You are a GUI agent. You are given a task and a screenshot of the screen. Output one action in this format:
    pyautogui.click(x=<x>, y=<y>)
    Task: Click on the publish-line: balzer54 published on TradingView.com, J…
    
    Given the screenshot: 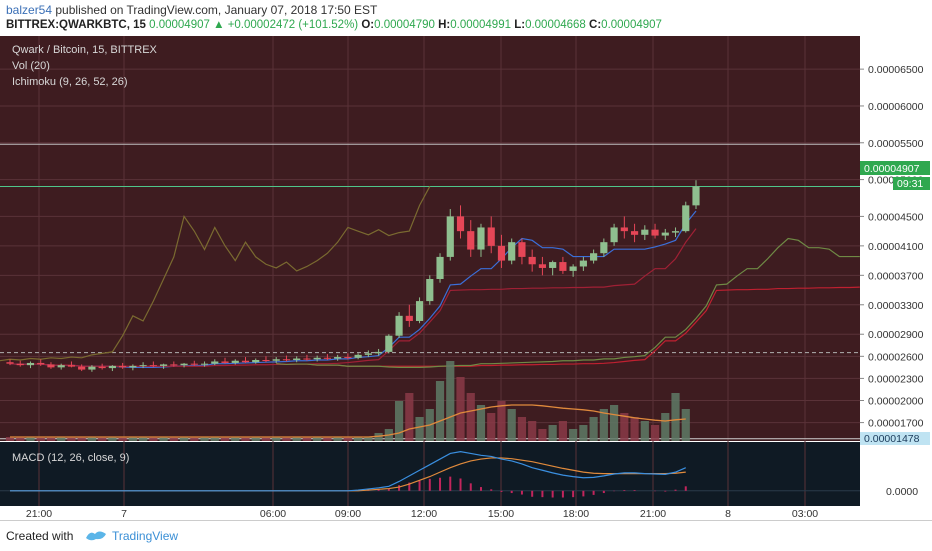 What is the action you would take?
    pyautogui.click(x=191, y=10)
    